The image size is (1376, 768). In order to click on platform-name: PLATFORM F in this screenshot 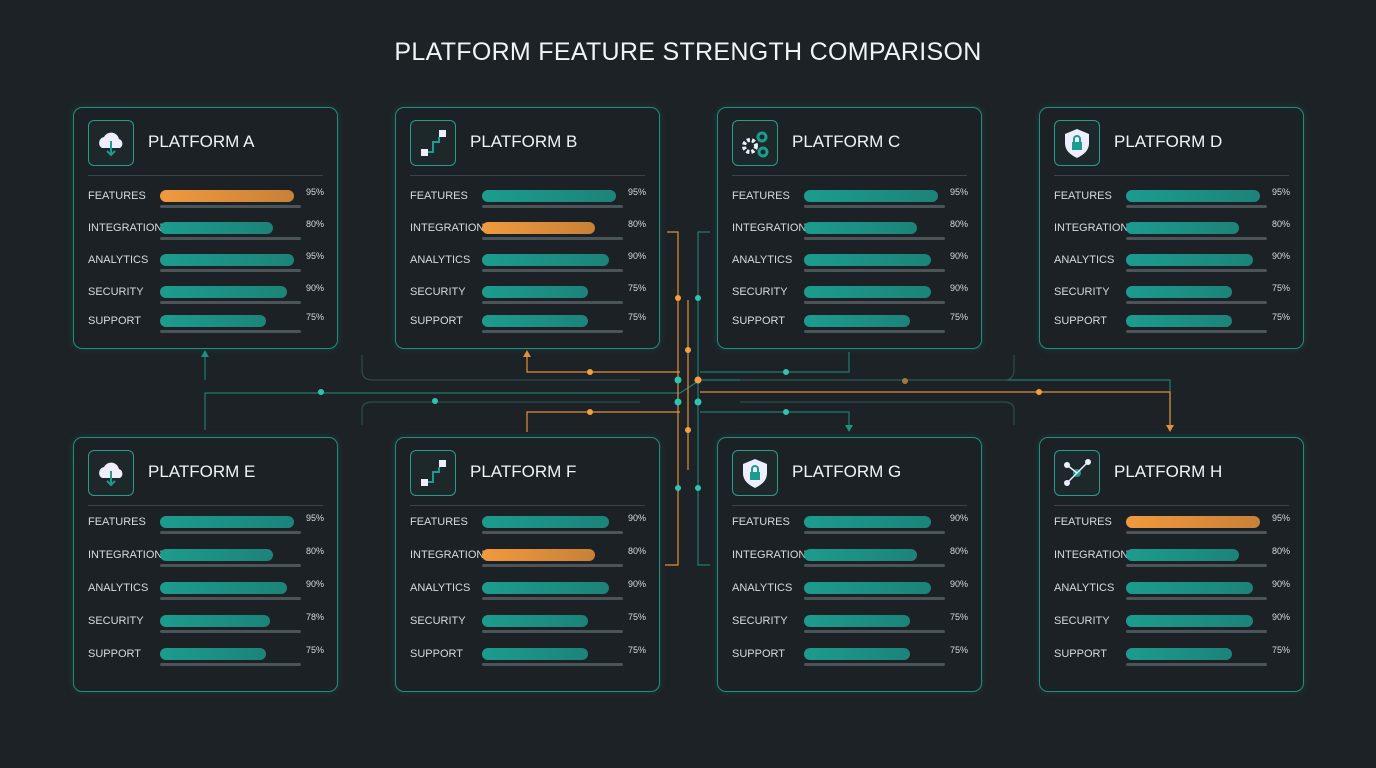, I will do `click(523, 471)`.